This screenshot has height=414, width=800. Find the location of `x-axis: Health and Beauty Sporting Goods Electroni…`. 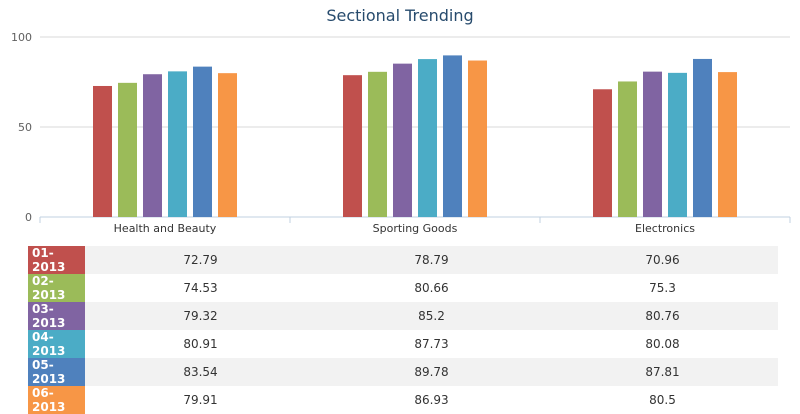

x-axis: Health and Beauty Sporting Goods Electroni… is located at coordinates (415, 226).